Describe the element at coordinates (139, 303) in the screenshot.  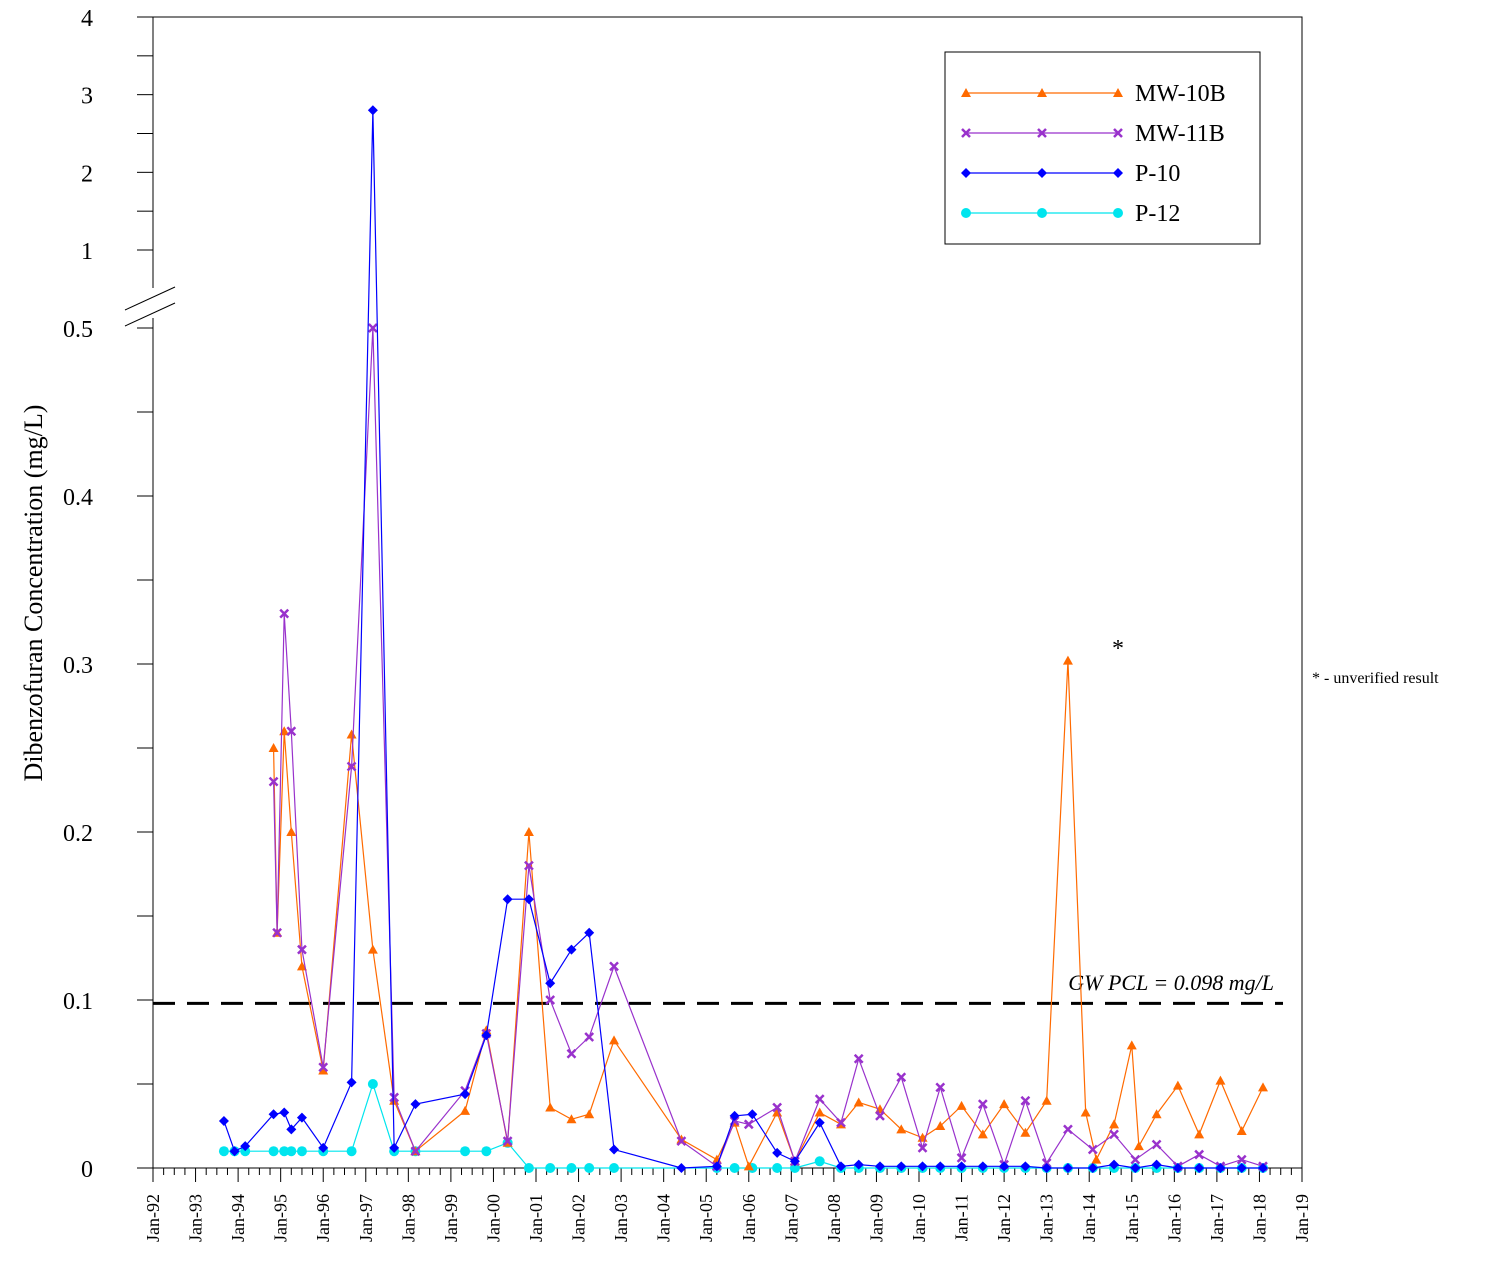
I see `axis-break-gap` at that location.